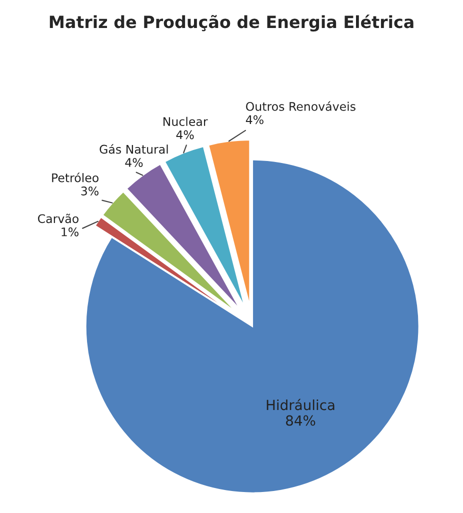  What do you see at coordinates (58, 219) in the screenshot?
I see `slice-label: Carvão` at bounding box center [58, 219].